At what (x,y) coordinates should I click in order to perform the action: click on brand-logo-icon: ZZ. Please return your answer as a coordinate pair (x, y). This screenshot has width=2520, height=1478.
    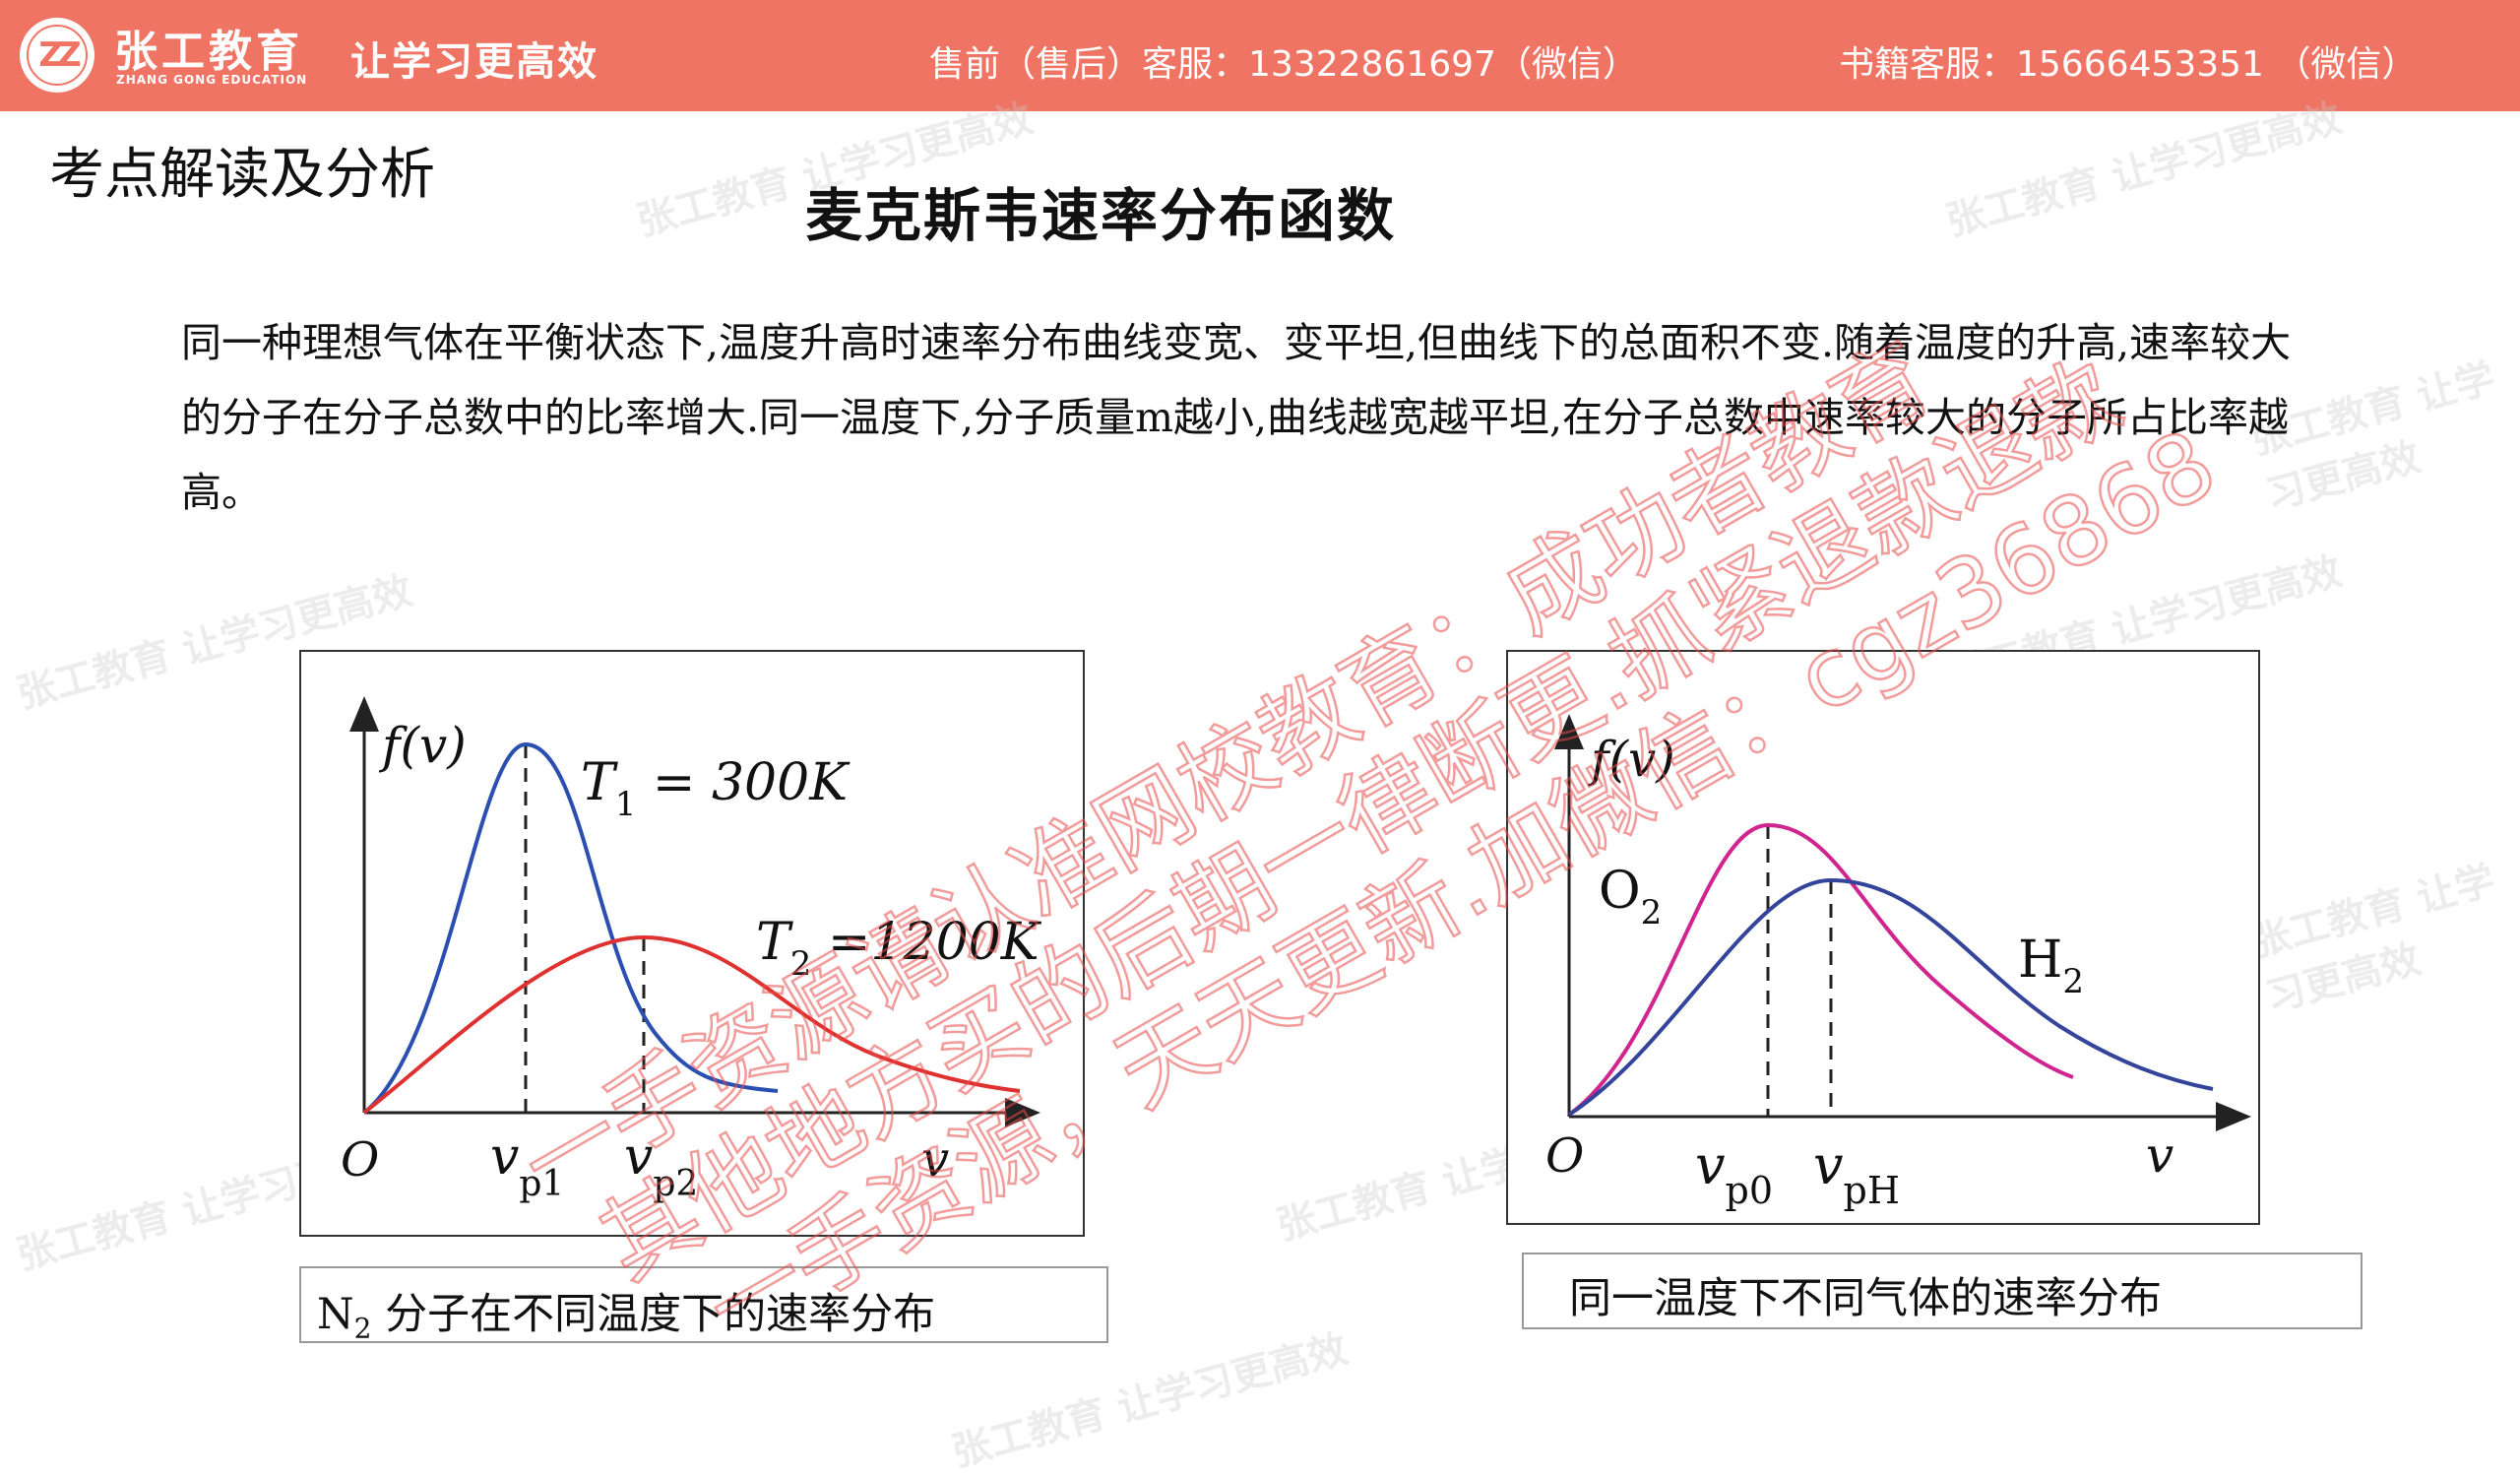
    Looking at the image, I should click on (57, 55).